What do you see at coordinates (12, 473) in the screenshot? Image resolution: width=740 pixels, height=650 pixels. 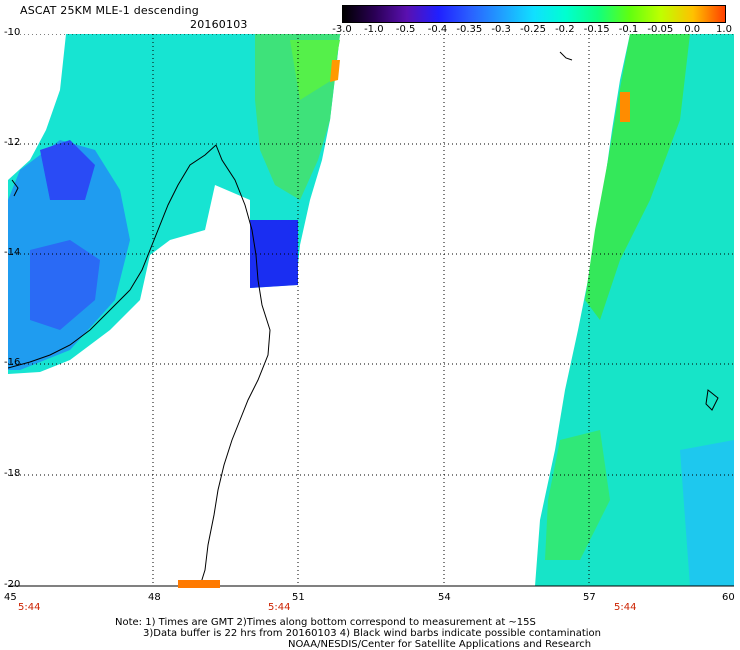 I see `lat-tick: -18` at bounding box center [12, 473].